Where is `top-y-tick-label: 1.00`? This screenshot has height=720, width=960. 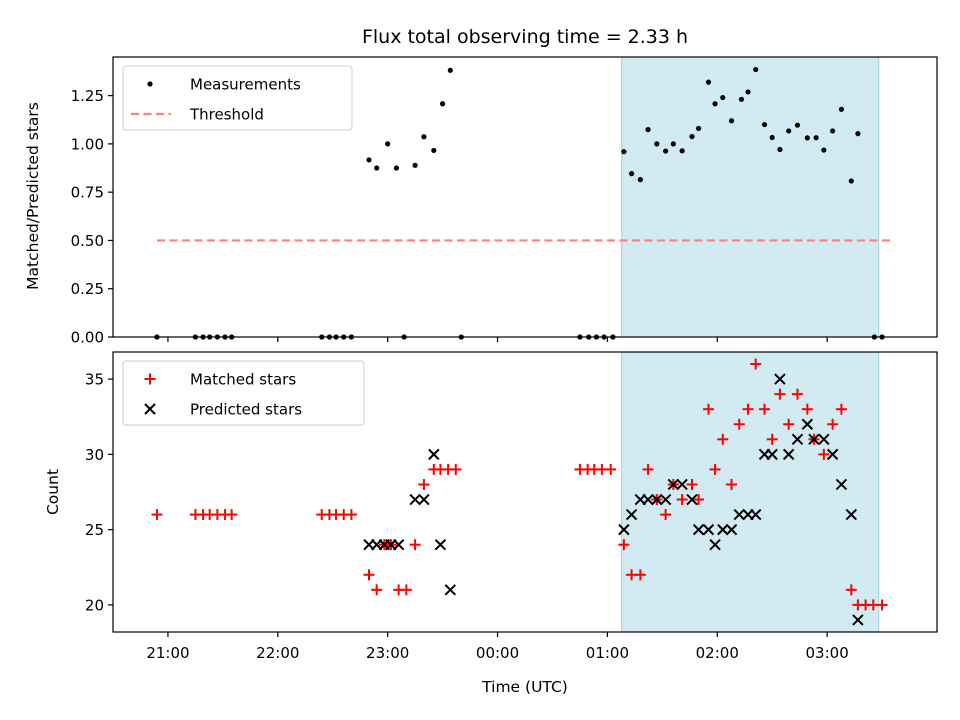 top-y-tick-label: 1.00 is located at coordinates (87, 144).